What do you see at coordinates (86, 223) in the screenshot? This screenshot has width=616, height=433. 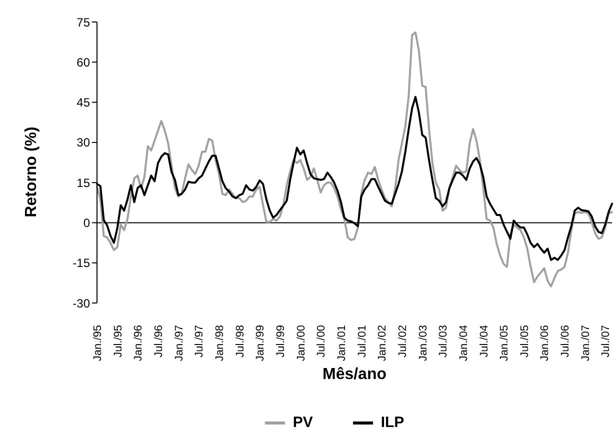 I see `y-tick-label: 0` at bounding box center [86, 223].